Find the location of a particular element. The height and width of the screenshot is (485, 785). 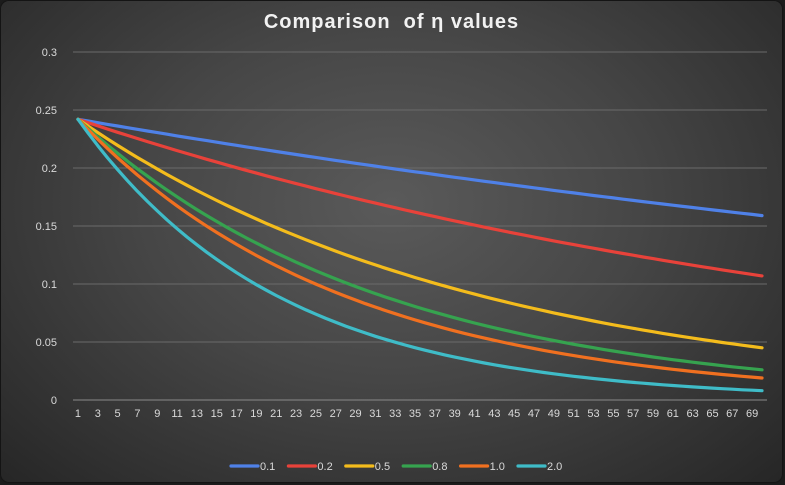

legend-label: 0.5 is located at coordinates (382, 467).